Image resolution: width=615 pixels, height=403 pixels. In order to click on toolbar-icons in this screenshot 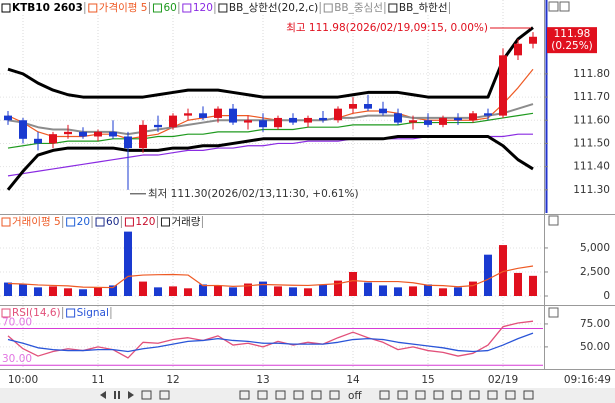, I will do `click(317, 395)`.